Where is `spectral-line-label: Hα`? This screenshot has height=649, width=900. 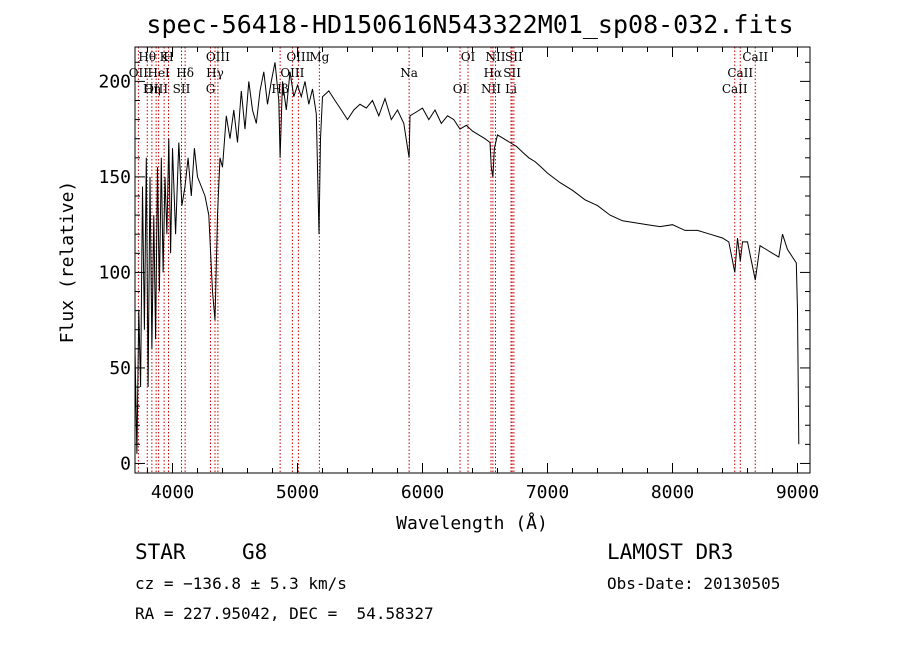
spectral-line-label: Hα is located at coordinates (493, 73).